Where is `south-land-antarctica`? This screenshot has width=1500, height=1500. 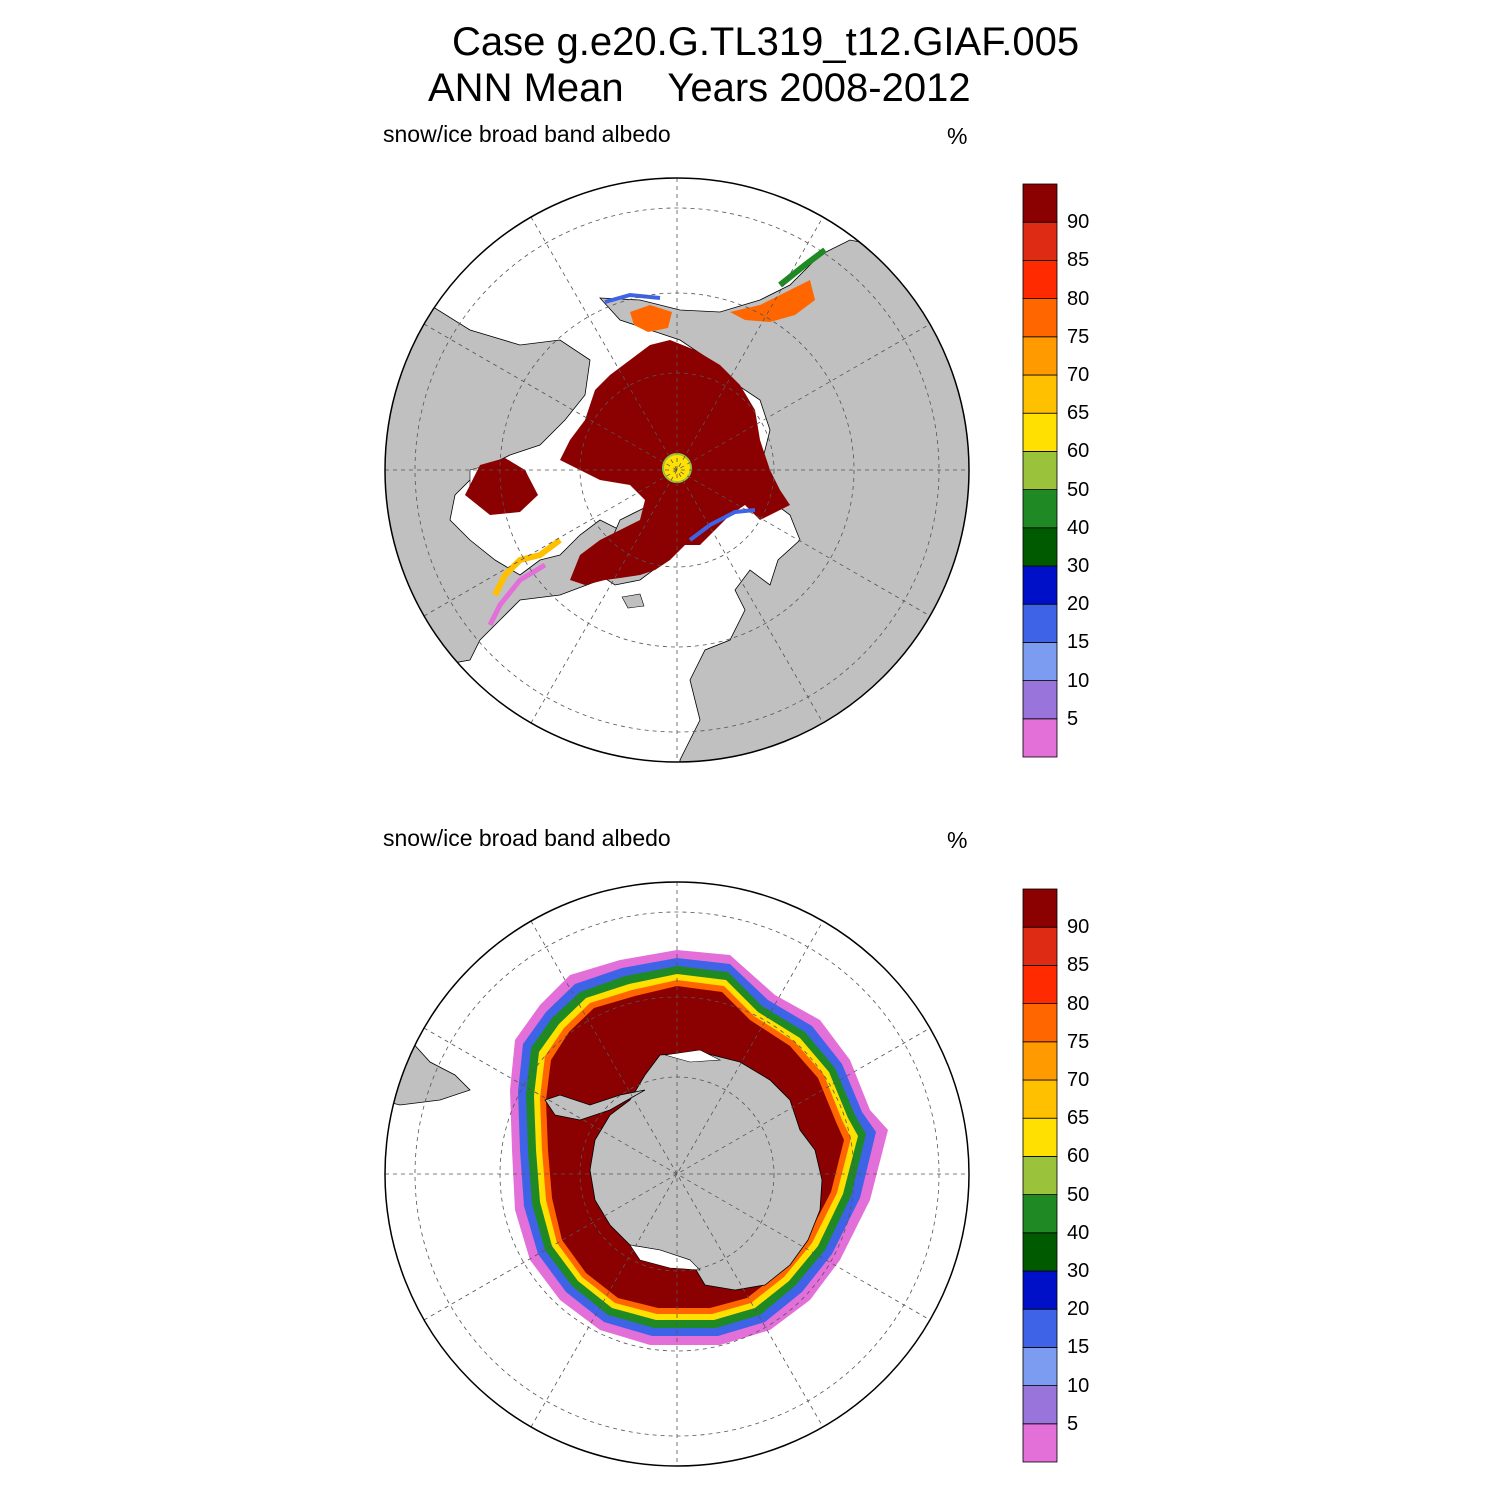
south-land-antarctica is located at coordinates (706, 1171).